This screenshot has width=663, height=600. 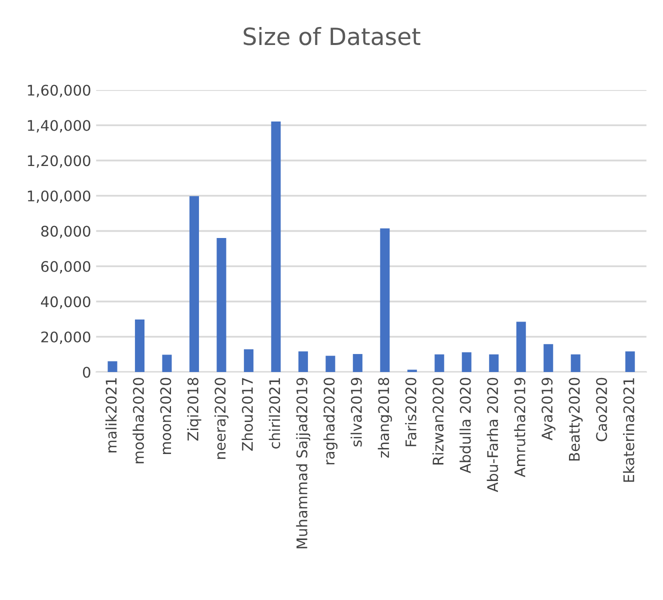 I want to click on x-tick-label: Abdulla 2020, so click(x=465, y=426).